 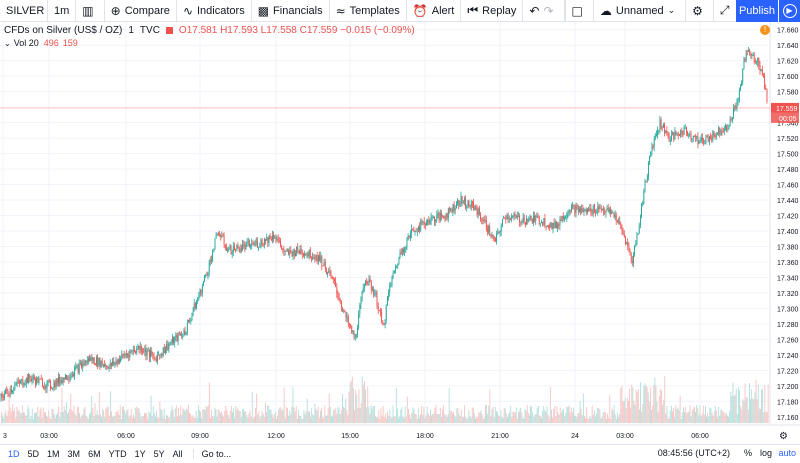 I want to click on chart-type-button: ▥, so click(x=90, y=11).